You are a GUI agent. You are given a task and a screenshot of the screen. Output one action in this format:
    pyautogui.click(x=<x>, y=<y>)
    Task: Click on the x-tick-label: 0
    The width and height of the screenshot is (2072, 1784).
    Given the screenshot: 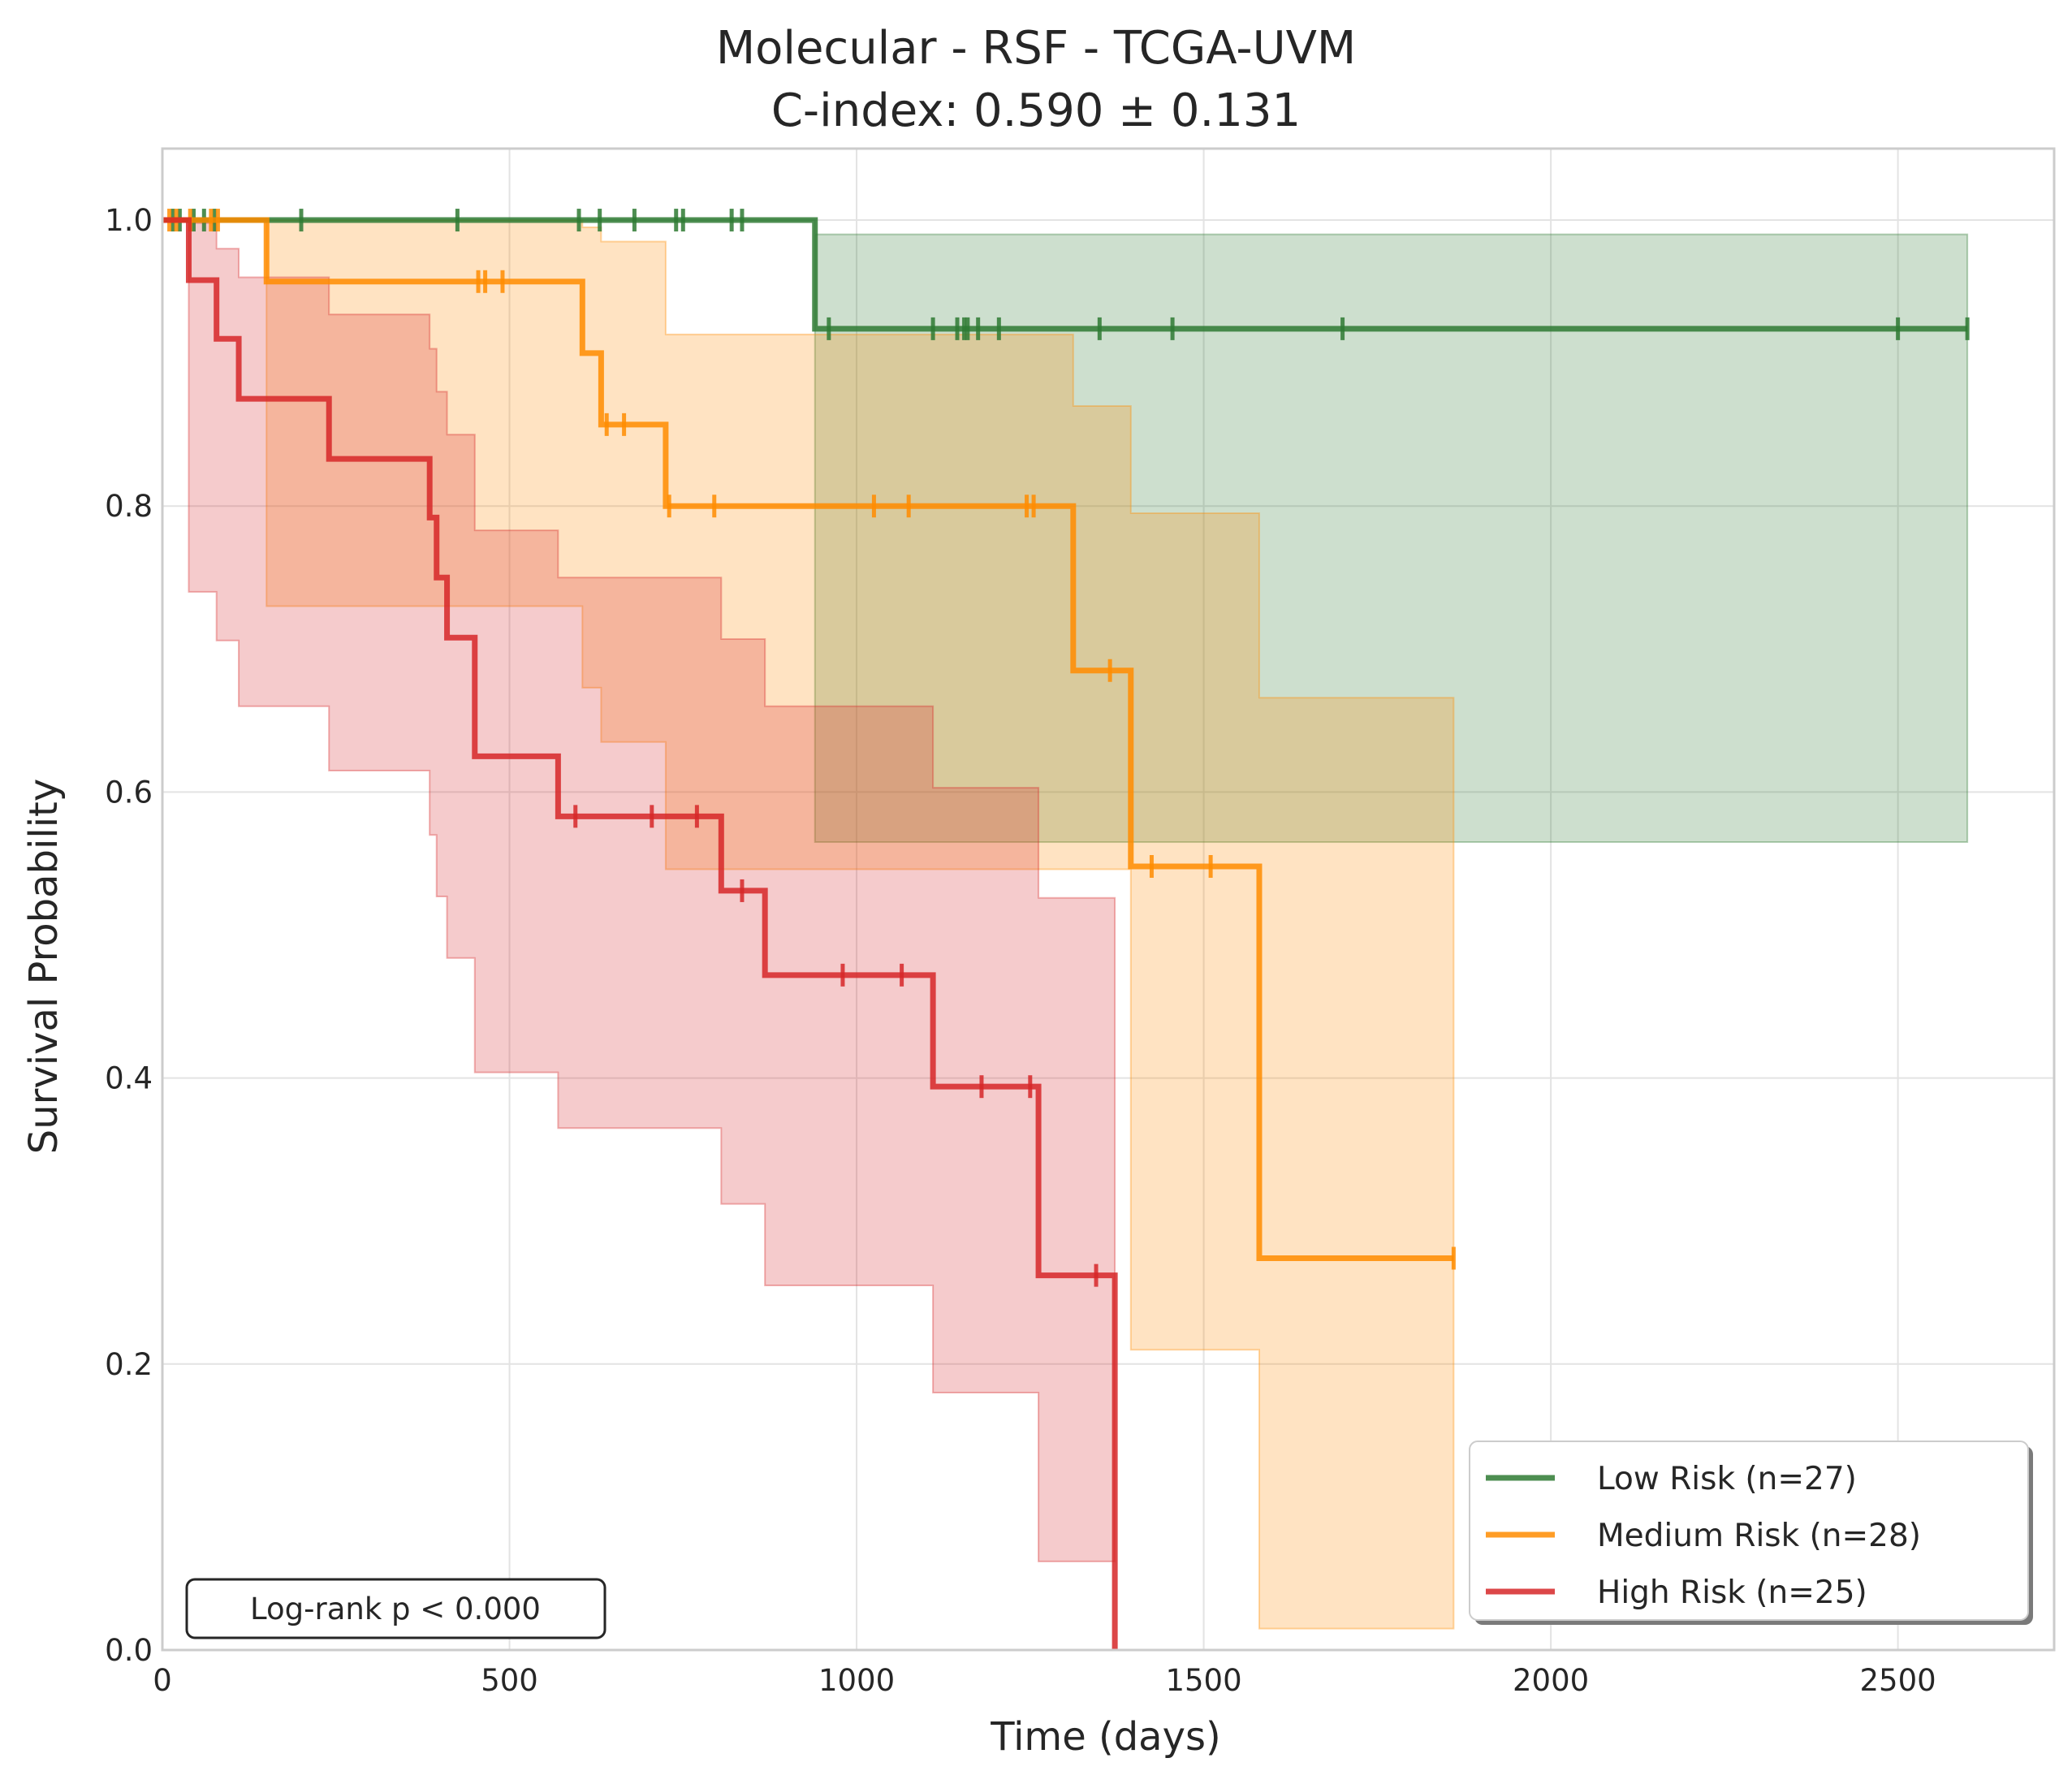 What is the action you would take?
    pyautogui.click(x=162, y=1680)
    